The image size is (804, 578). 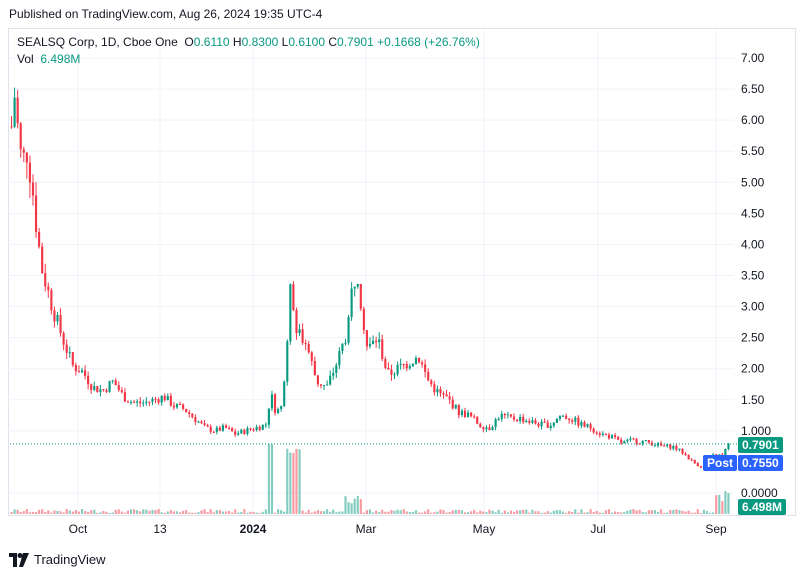 I want to click on y-tick-label: 2.50, so click(x=753, y=338).